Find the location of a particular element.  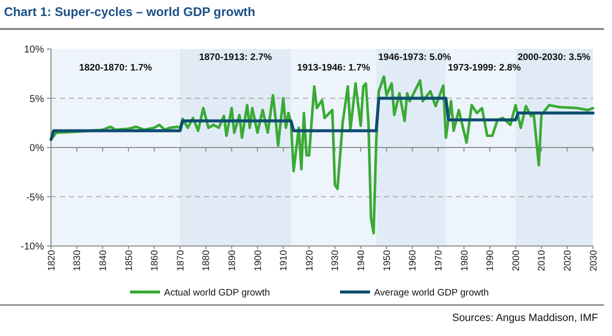

band-label: 1870-1913: 2.7% is located at coordinates (236, 57).